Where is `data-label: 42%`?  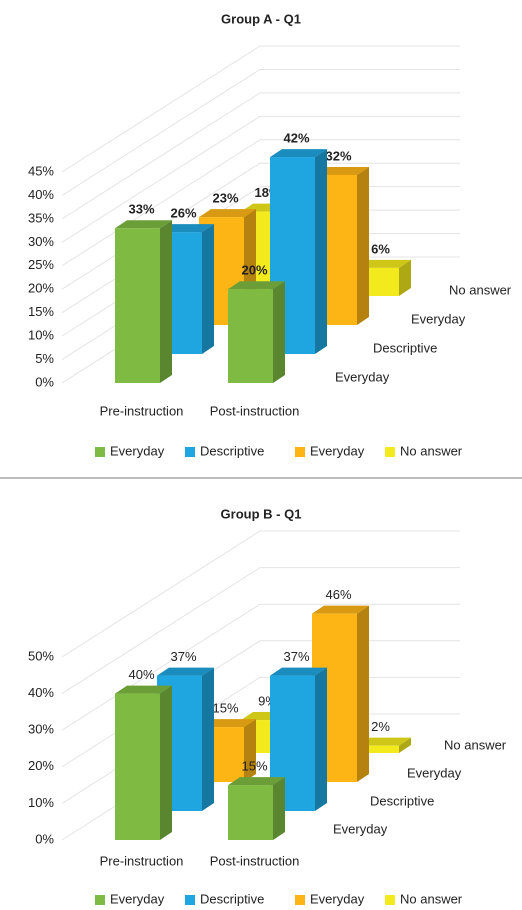 data-label: 42% is located at coordinates (296, 138).